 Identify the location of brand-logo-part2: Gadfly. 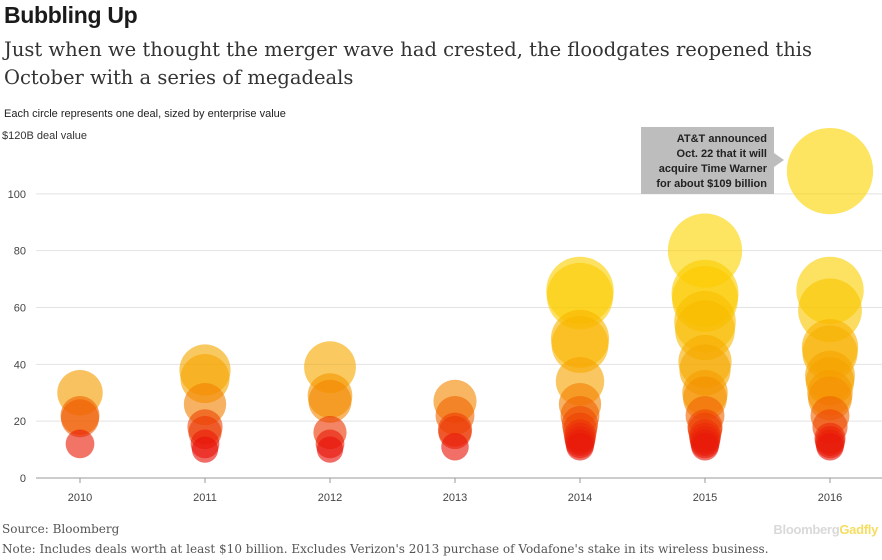
(858, 529).